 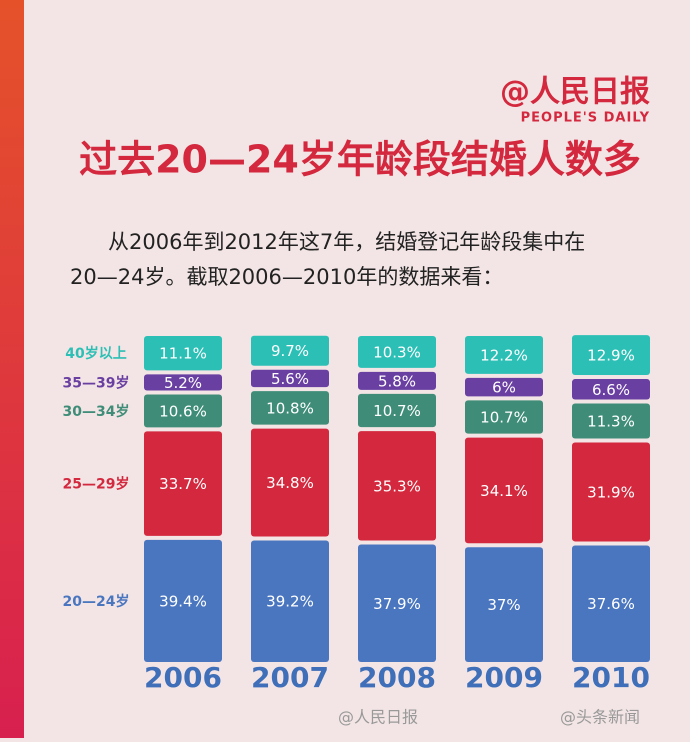 What do you see at coordinates (575, 92) in the screenshot?
I see `logo: @人民日报` at bounding box center [575, 92].